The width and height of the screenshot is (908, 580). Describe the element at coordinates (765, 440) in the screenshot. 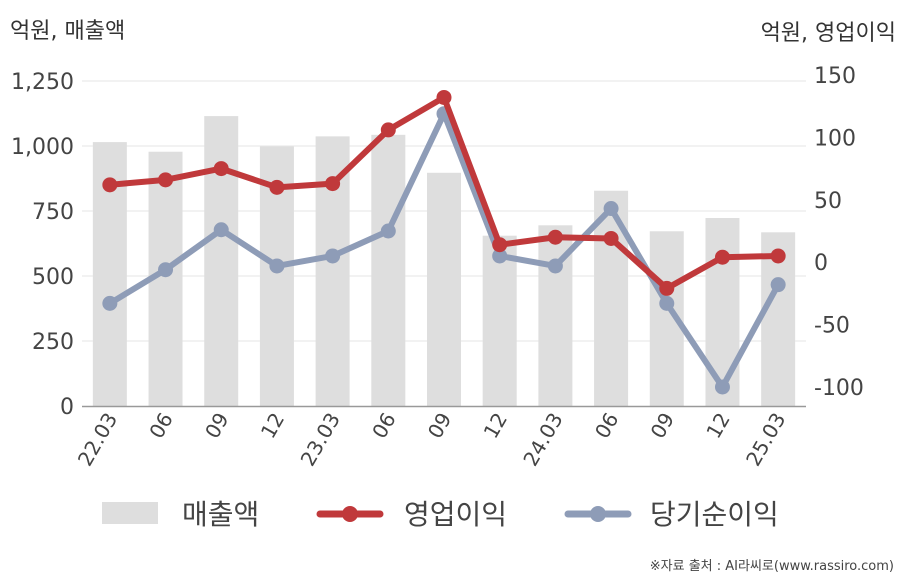

I see `x-tick-label: 25.03` at that location.